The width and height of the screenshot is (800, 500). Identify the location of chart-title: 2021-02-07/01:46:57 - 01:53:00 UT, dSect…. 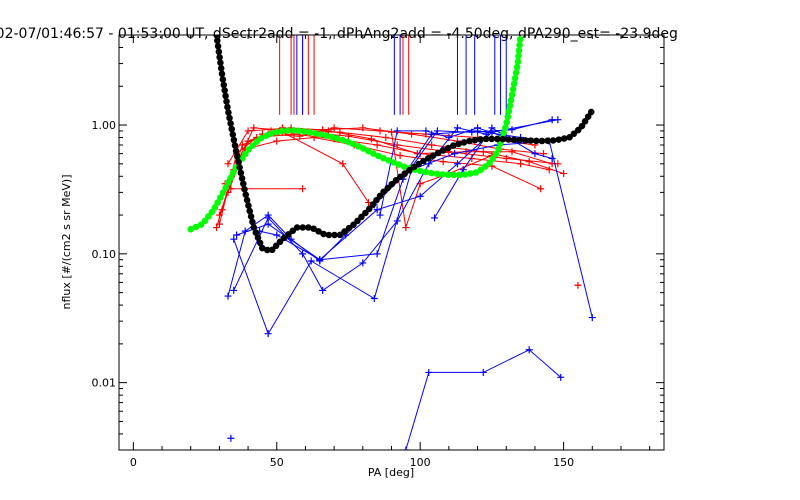
(339, 34).